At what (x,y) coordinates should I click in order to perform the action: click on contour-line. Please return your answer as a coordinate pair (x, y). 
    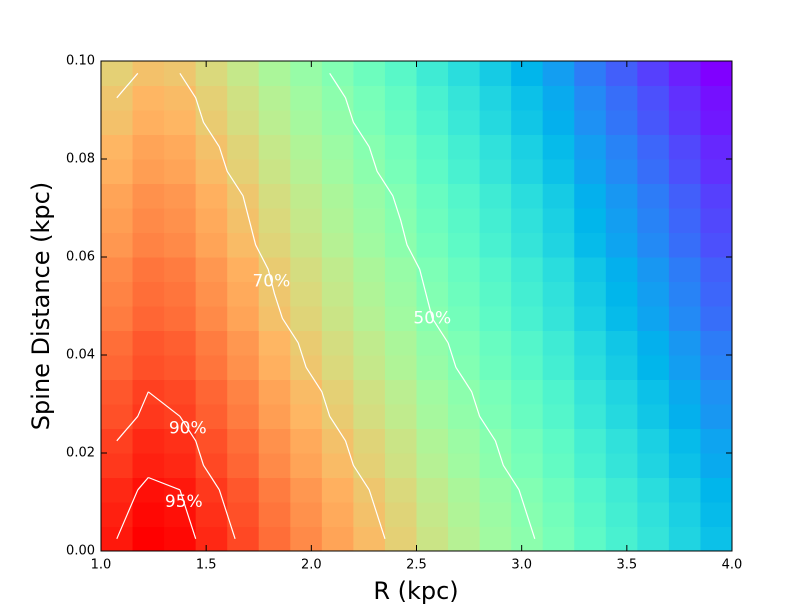
    Looking at the image, I should click on (176, 465).